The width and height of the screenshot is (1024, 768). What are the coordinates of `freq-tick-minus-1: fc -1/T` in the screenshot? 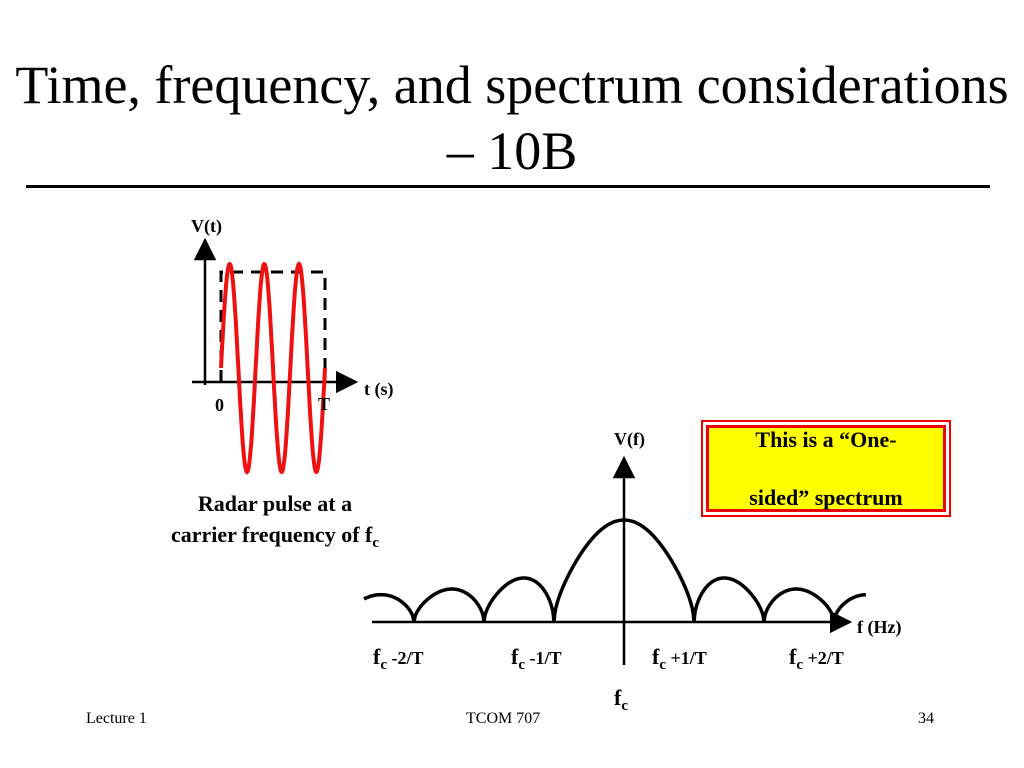 It's located at (536, 658).